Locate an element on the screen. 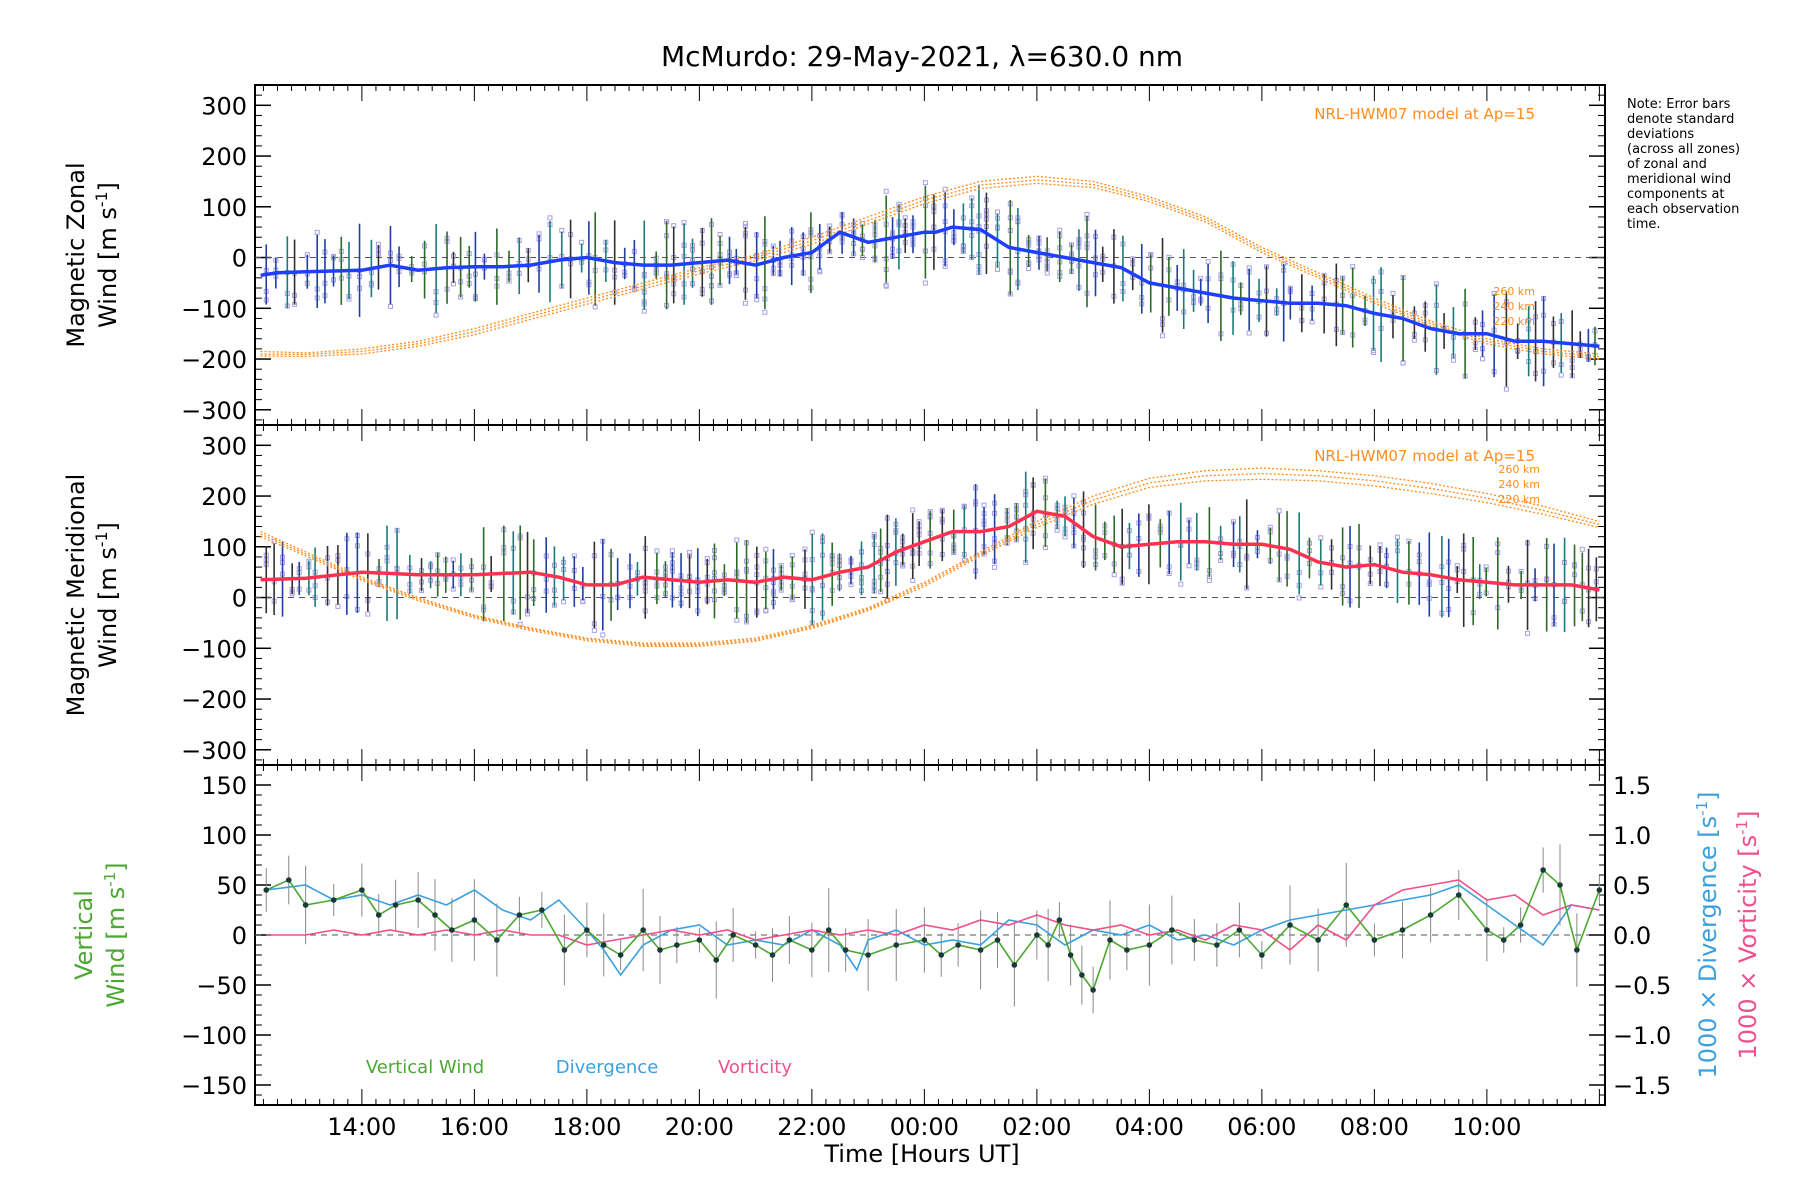 Image resolution: width=1800 pixels, height=1200 pixels. y-right-tick-label: 0.5 is located at coordinates (1632, 886).